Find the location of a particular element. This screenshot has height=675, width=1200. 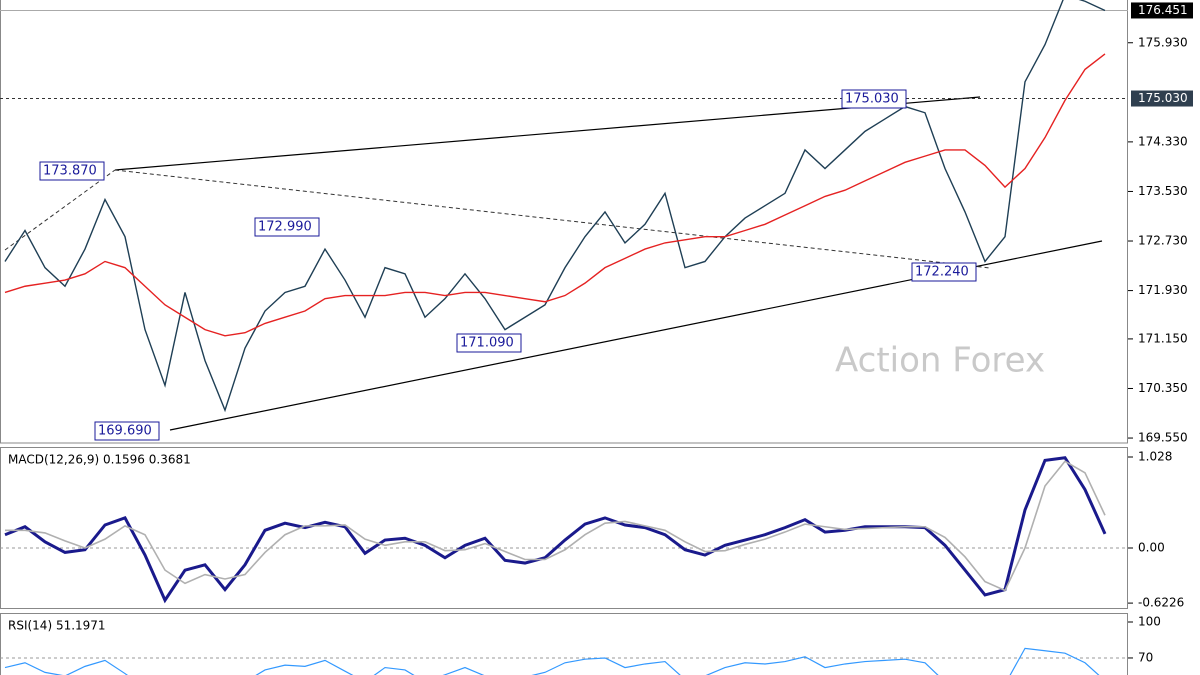

y-tick-label: 171.930 is located at coordinates (1163, 290).